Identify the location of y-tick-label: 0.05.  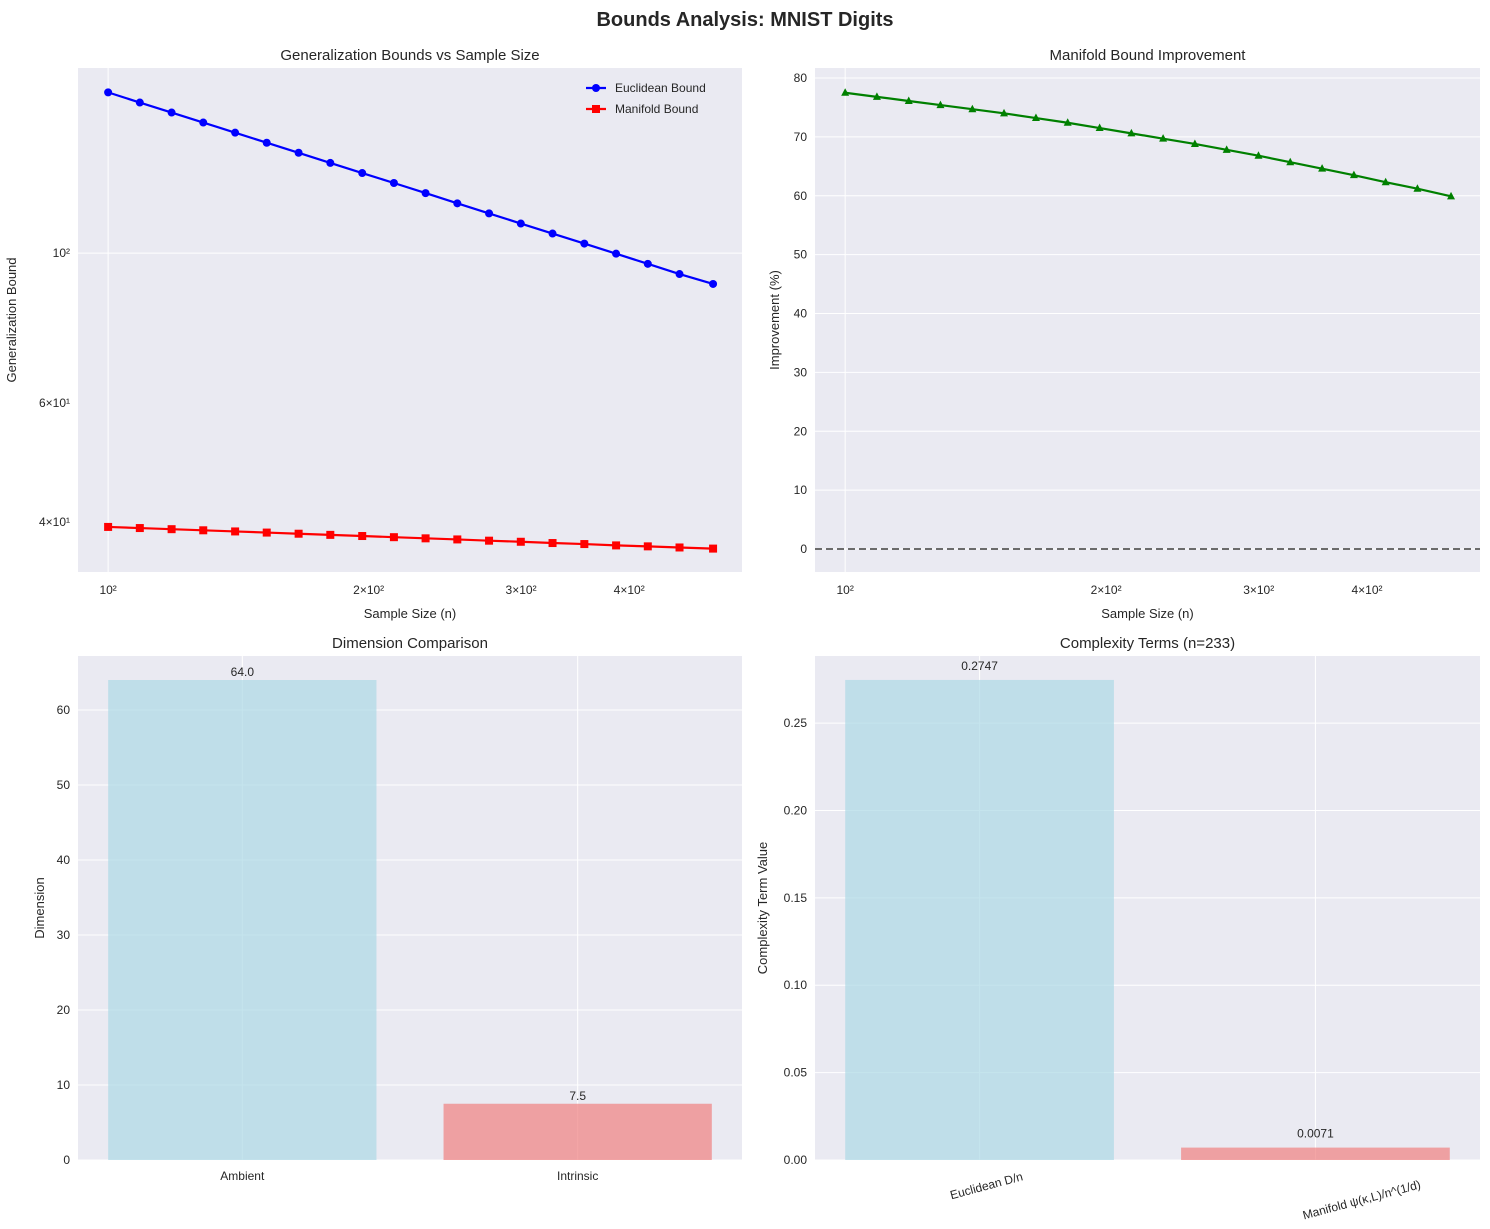
(796, 1073).